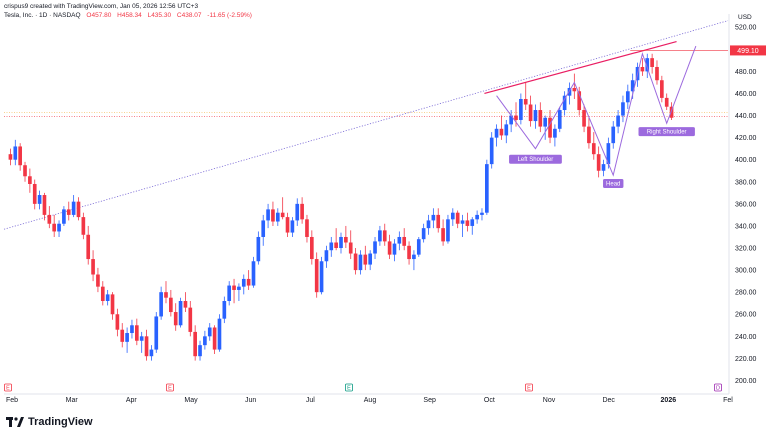 The image size is (768, 434). Describe the element at coordinates (746, 182) in the screenshot. I see `y-tick-label: 380.00` at that location.